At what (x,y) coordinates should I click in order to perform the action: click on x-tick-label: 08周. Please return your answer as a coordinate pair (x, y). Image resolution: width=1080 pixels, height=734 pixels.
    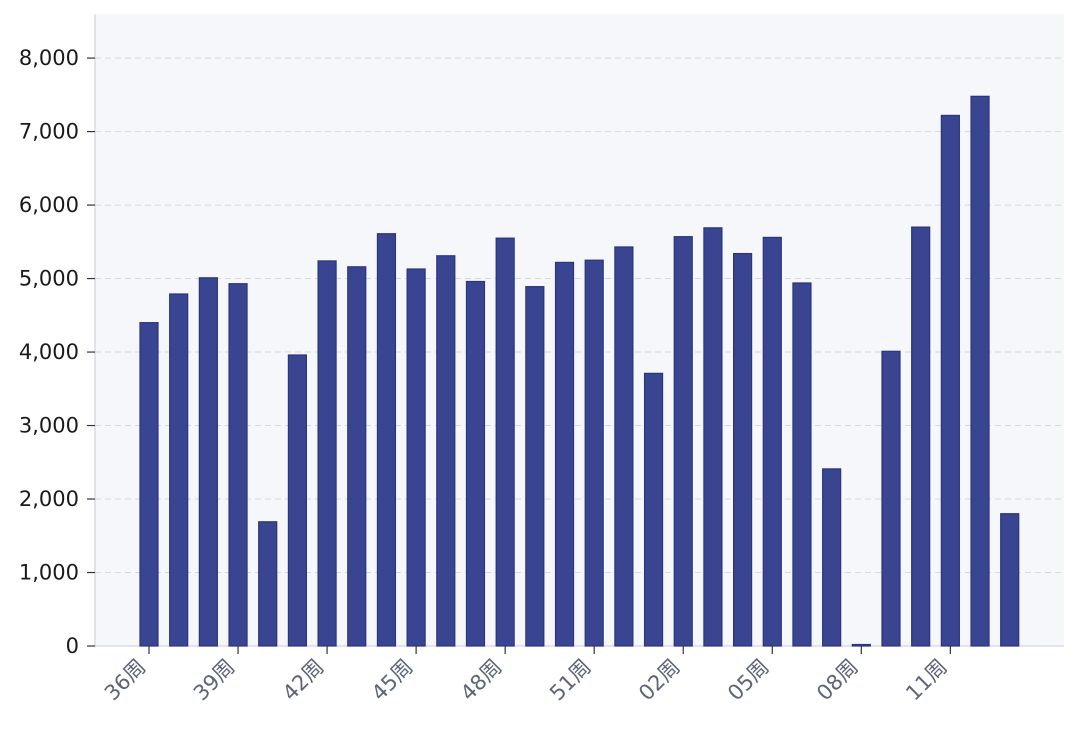
    Looking at the image, I should click on (837, 680).